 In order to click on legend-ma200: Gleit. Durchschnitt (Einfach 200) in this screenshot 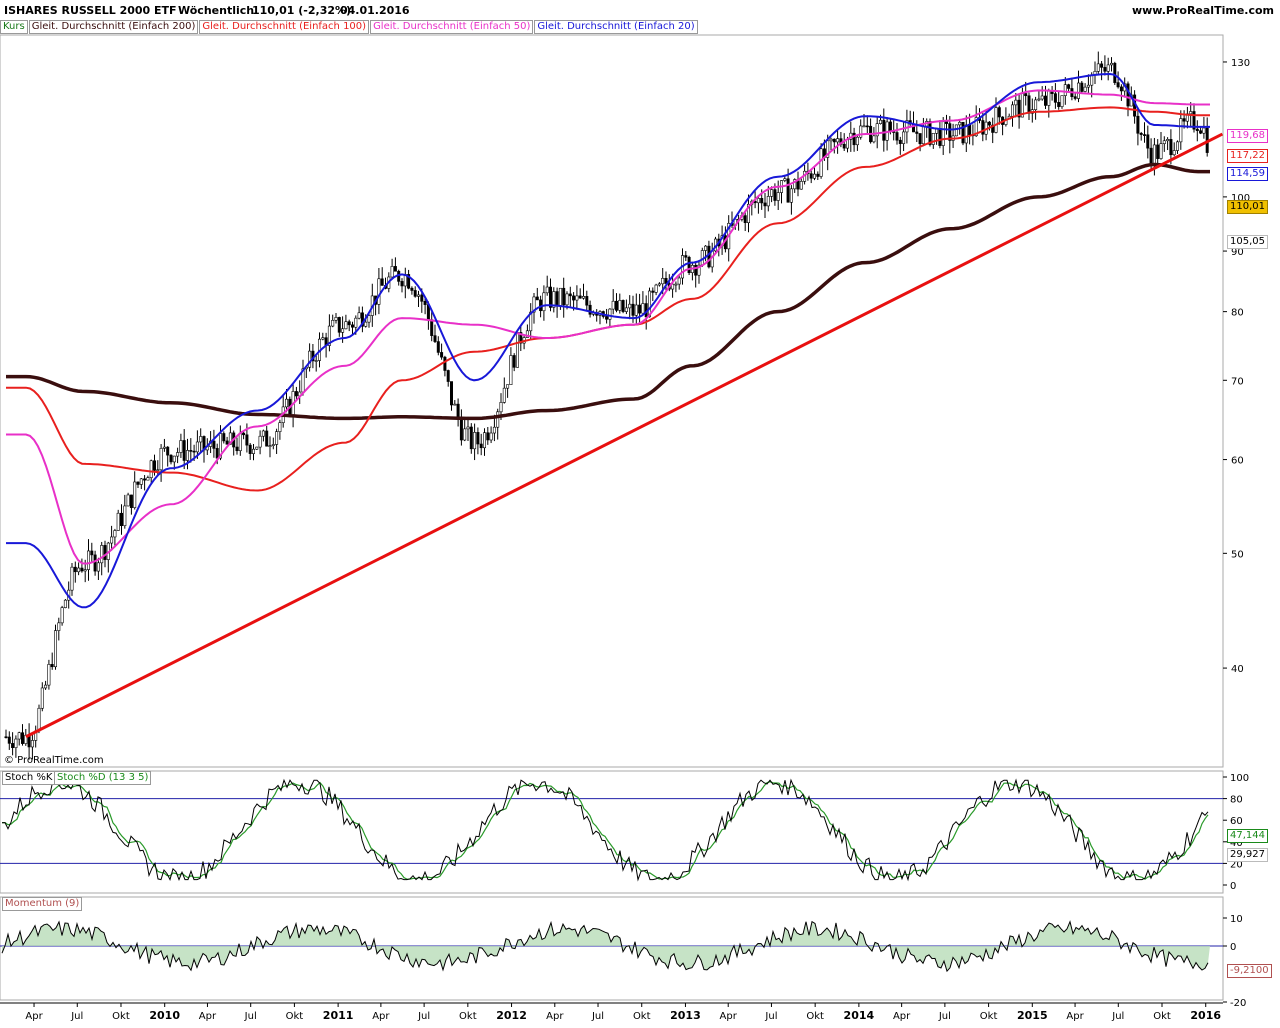, I will do `click(113, 27)`.